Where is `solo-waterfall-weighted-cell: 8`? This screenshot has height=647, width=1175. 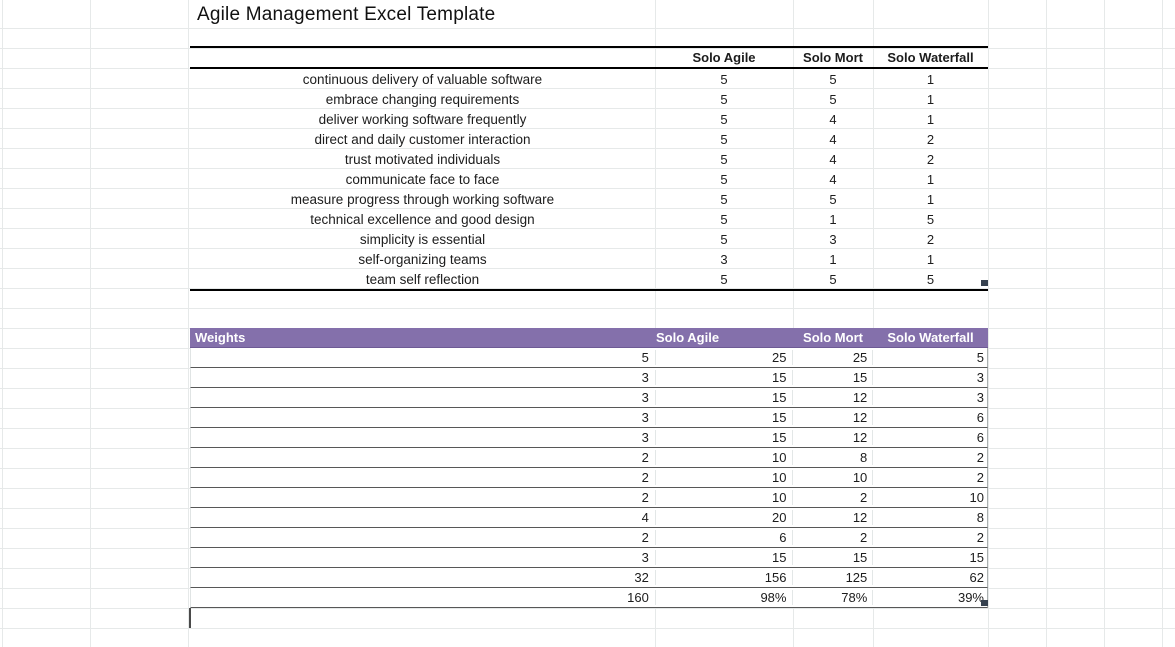 solo-waterfall-weighted-cell: 8 is located at coordinates (929, 517).